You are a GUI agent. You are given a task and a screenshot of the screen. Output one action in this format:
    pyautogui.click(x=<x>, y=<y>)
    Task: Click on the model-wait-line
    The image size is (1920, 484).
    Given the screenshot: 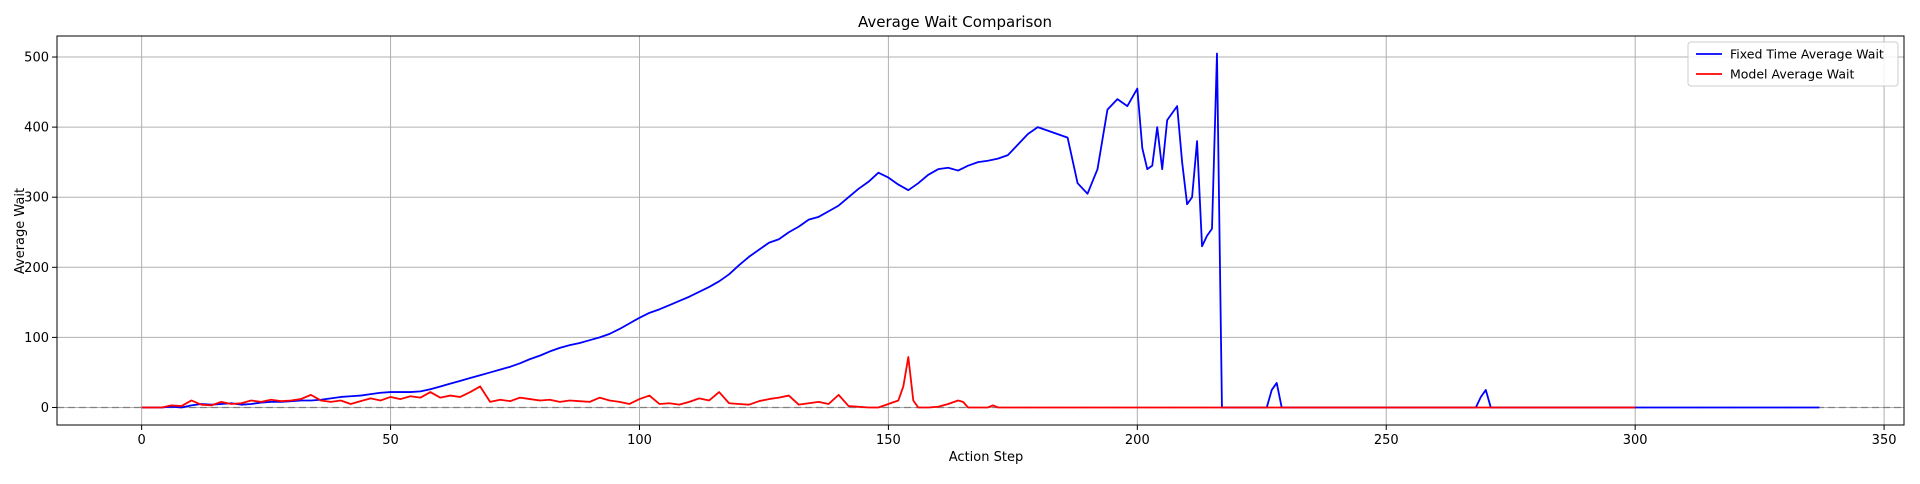 What is the action you would take?
    pyautogui.click(x=888, y=382)
    